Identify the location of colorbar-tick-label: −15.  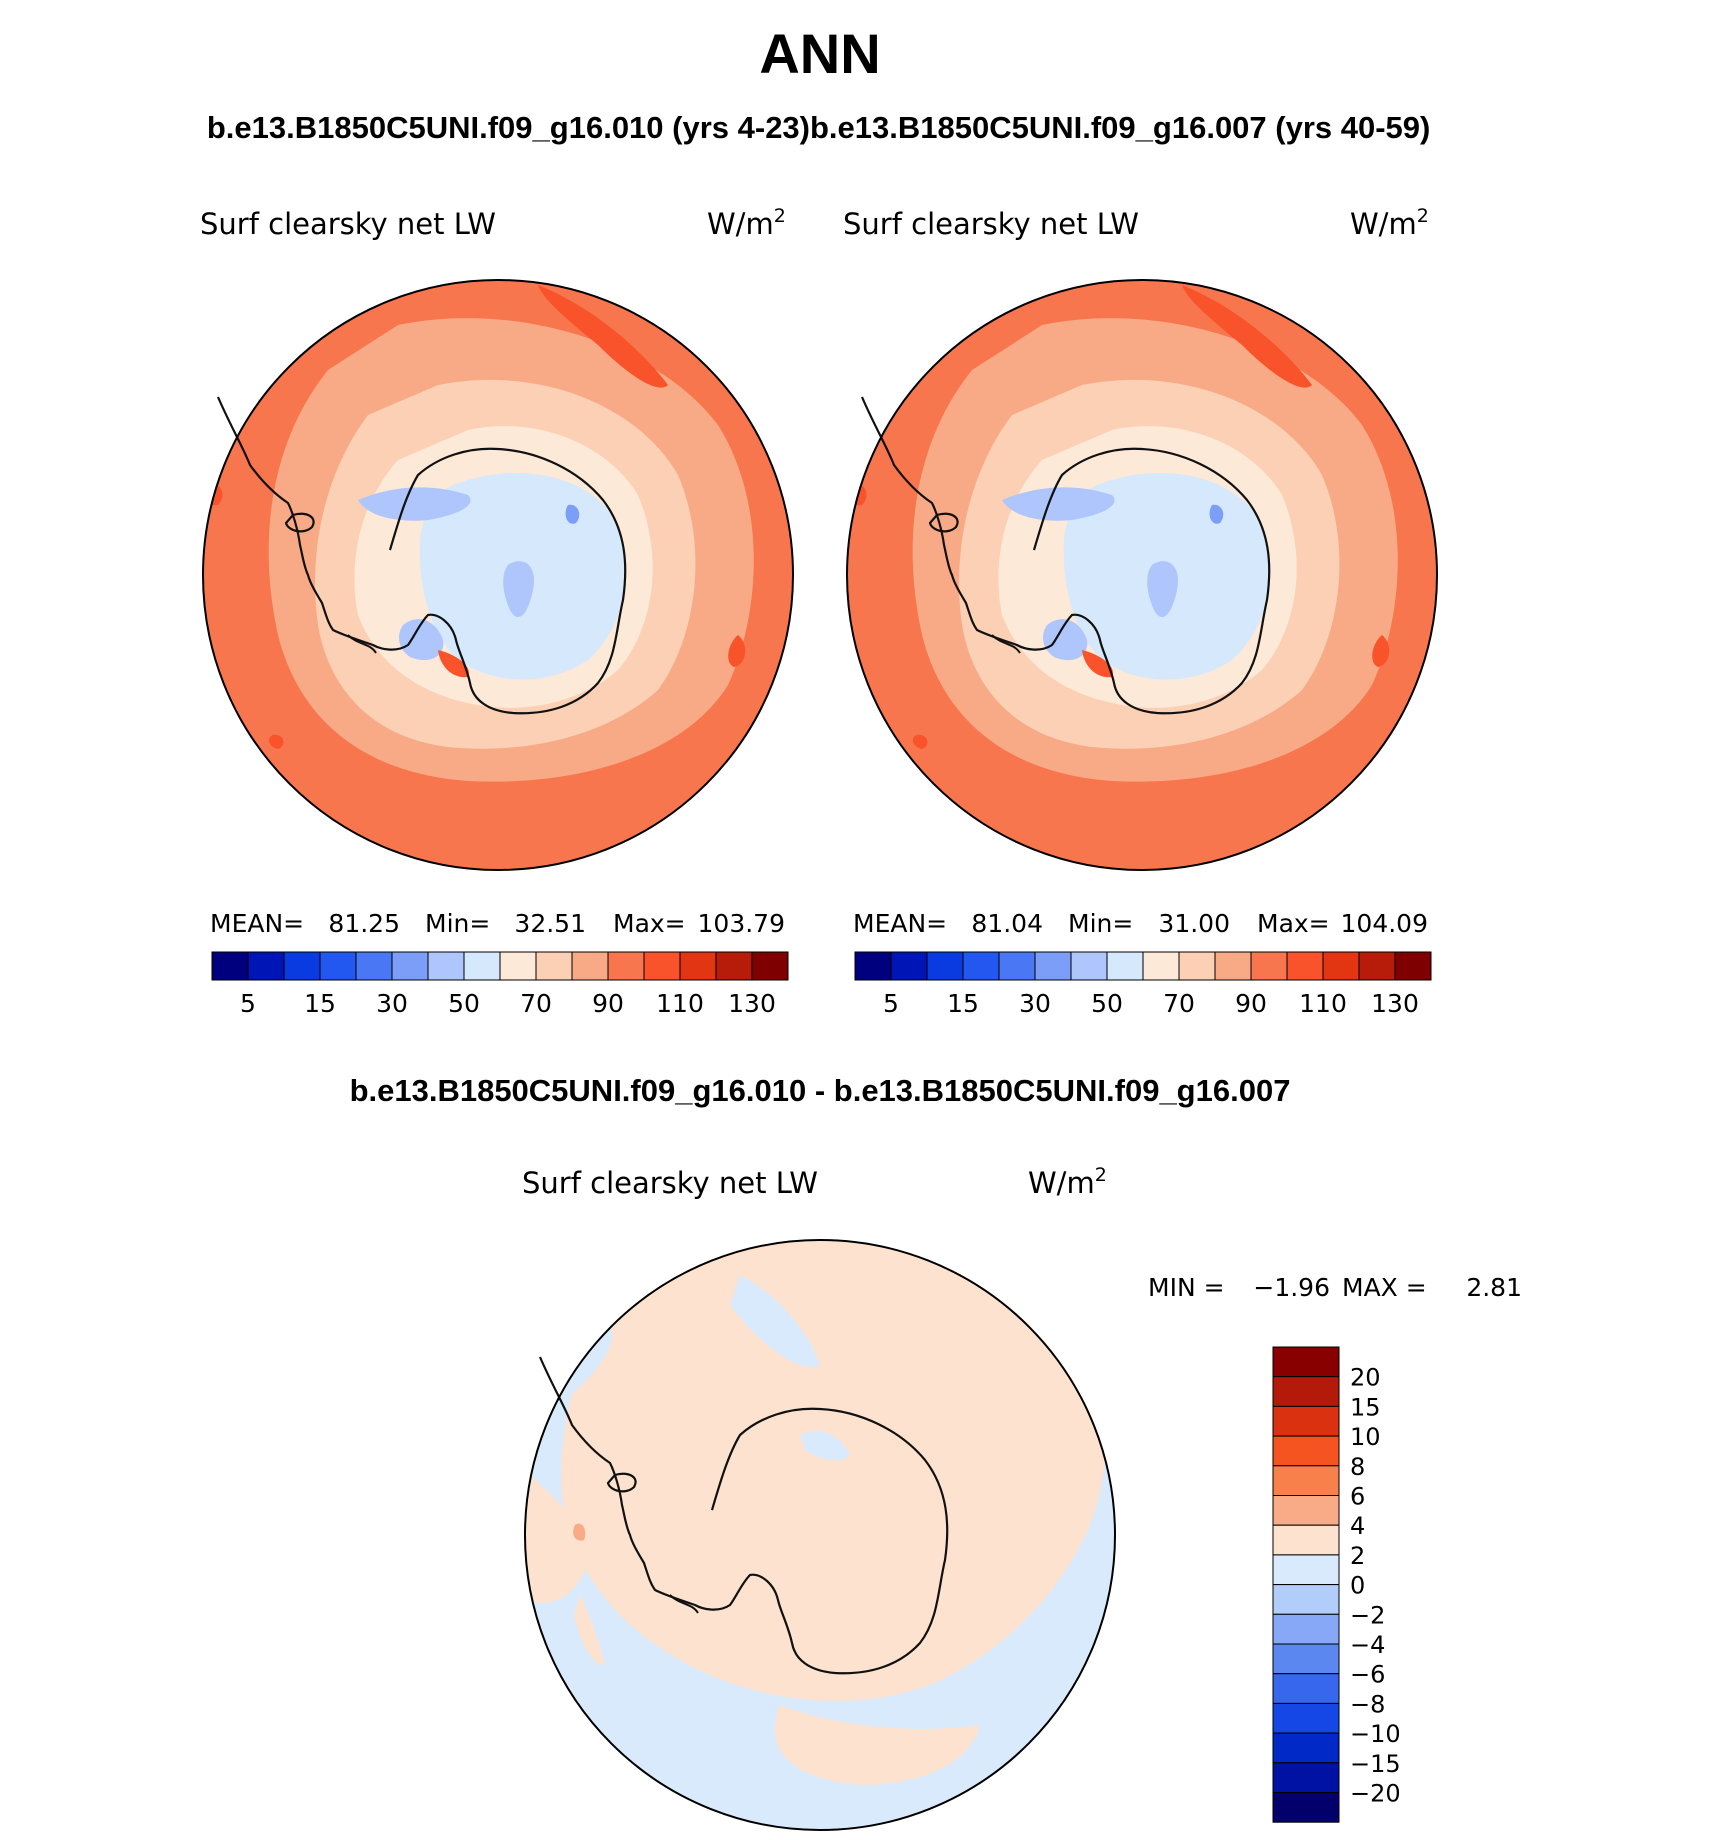
(1375, 1764).